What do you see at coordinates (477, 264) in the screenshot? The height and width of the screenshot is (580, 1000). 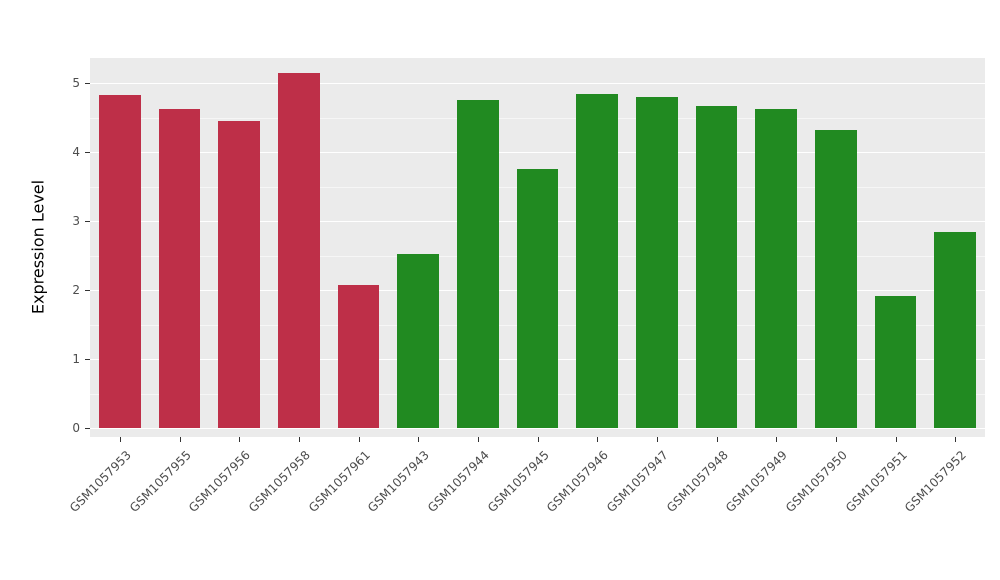 I see `bar-GSM1057944` at bounding box center [477, 264].